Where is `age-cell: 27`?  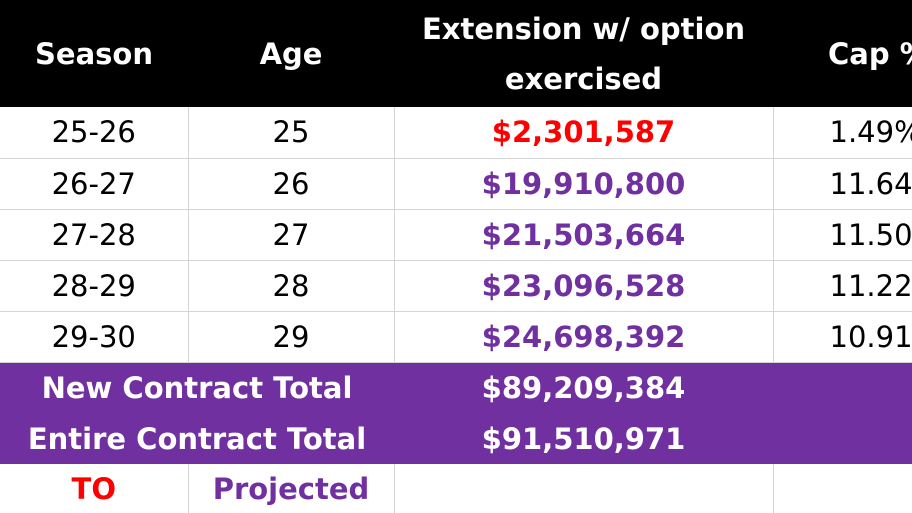
age-cell: 27 is located at coordinates (291, 235).